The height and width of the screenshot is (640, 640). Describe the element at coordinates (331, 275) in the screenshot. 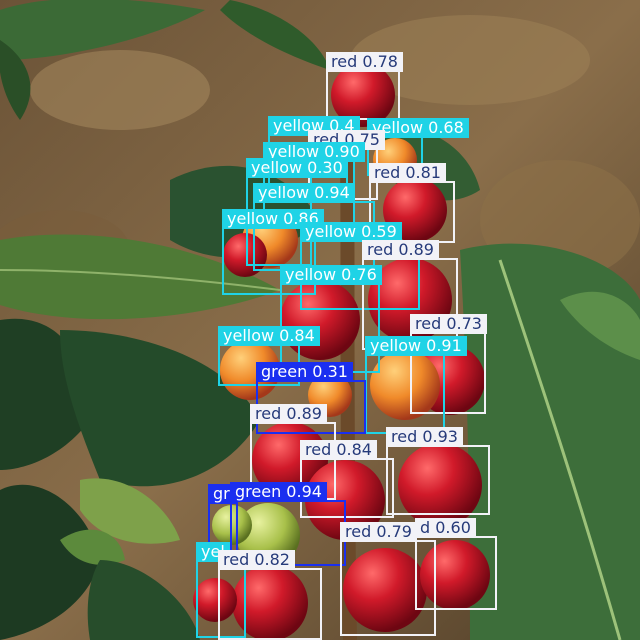

I see `detection-label: yellow 0.76` at that location.